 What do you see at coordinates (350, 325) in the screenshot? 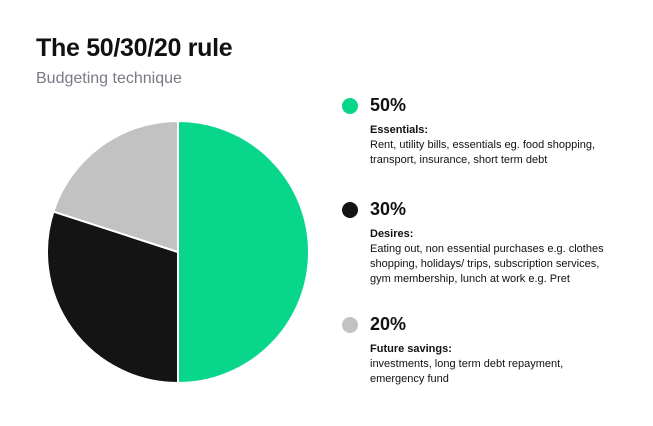
I see `future-savings-swatch` at bounding box center [350, 325].